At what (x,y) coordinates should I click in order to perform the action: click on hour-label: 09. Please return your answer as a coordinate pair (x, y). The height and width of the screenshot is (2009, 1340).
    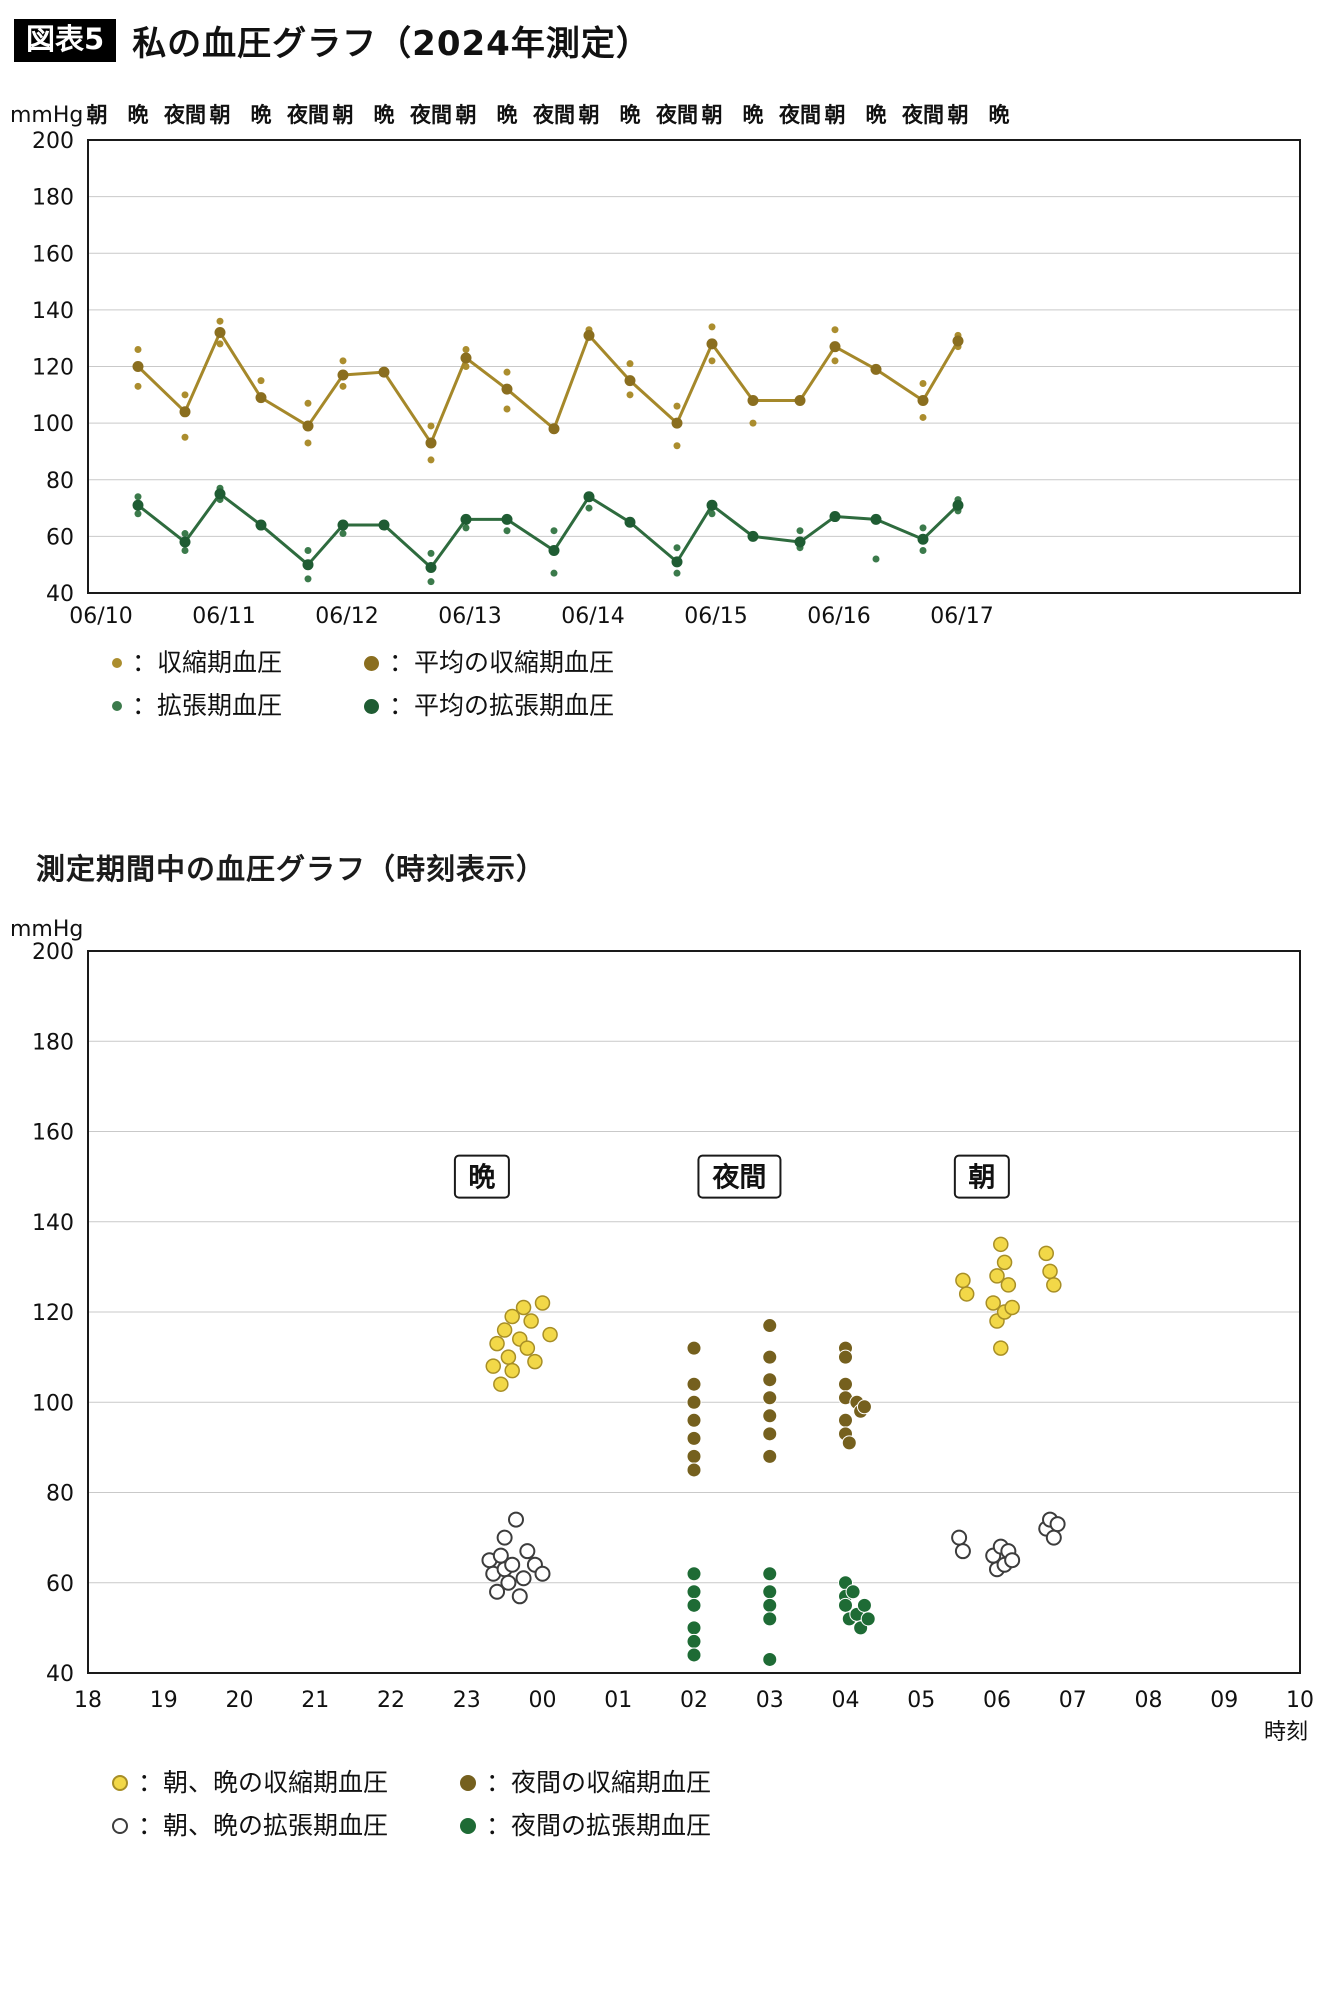
    Looking at the image, I should click on (1224, 1700).